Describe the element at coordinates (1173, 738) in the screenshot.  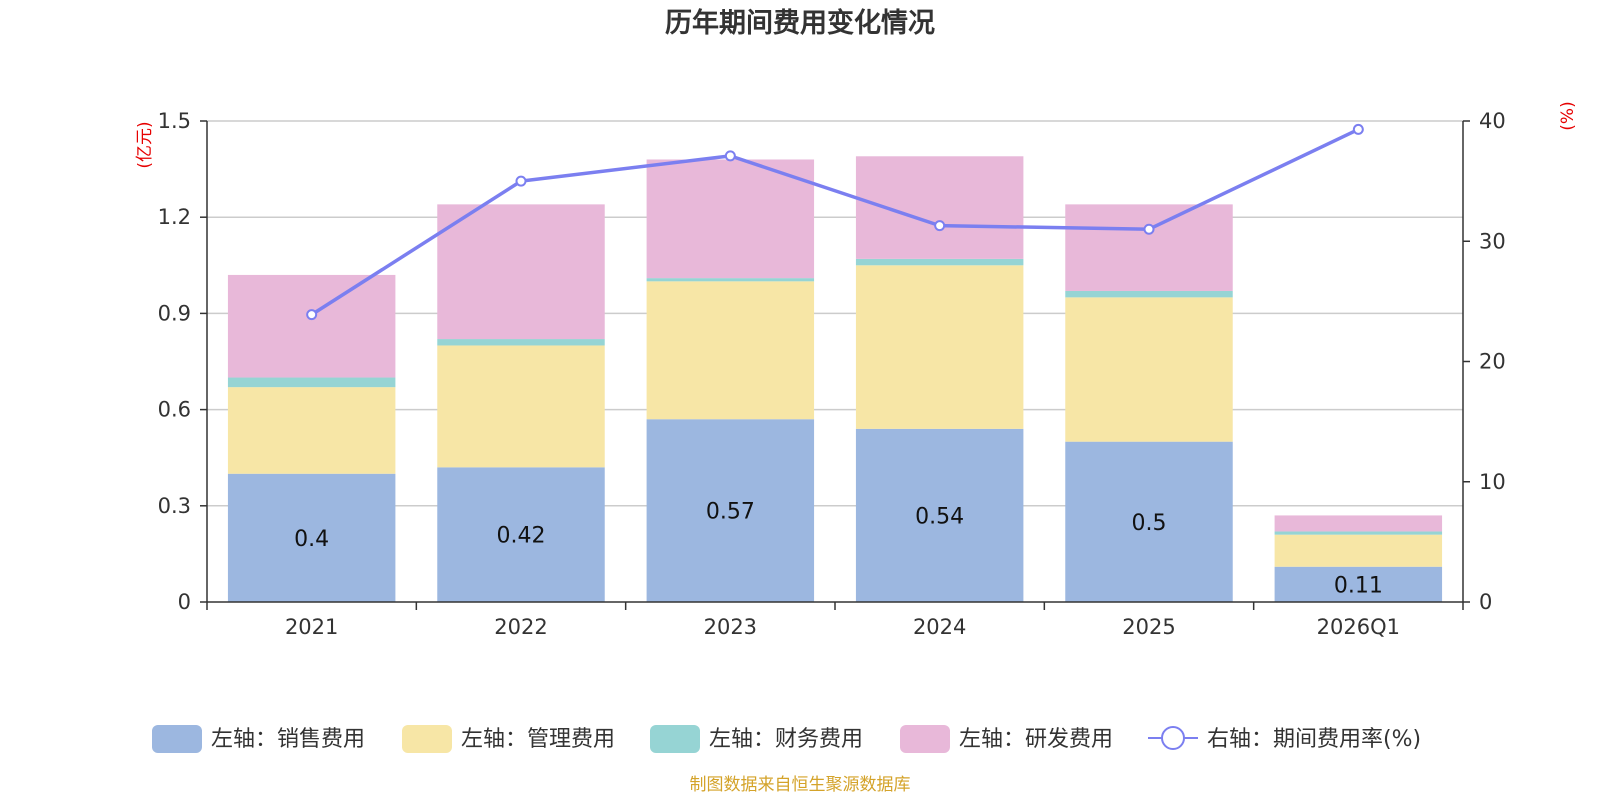
I see `legend-marker` at that location.